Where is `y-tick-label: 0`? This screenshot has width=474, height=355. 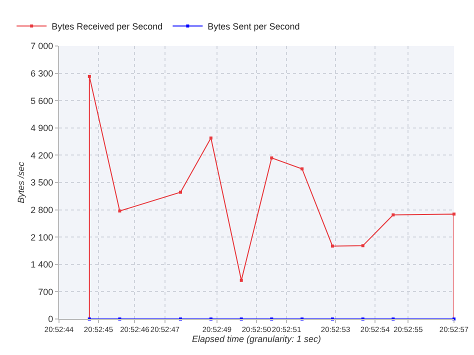 y-tick-label: 0 is located at coordinates (51, 319).